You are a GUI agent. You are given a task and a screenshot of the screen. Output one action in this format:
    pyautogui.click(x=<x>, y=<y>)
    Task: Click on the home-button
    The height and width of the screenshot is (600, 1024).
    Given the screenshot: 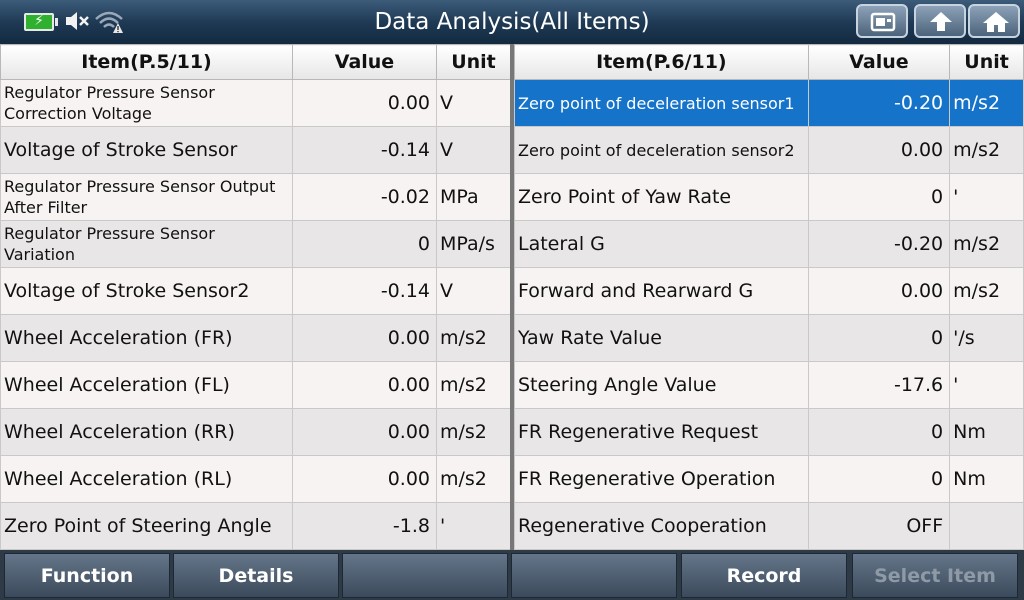 What is the action you would take?
    pyautogui.click(x=994, y=21)
    